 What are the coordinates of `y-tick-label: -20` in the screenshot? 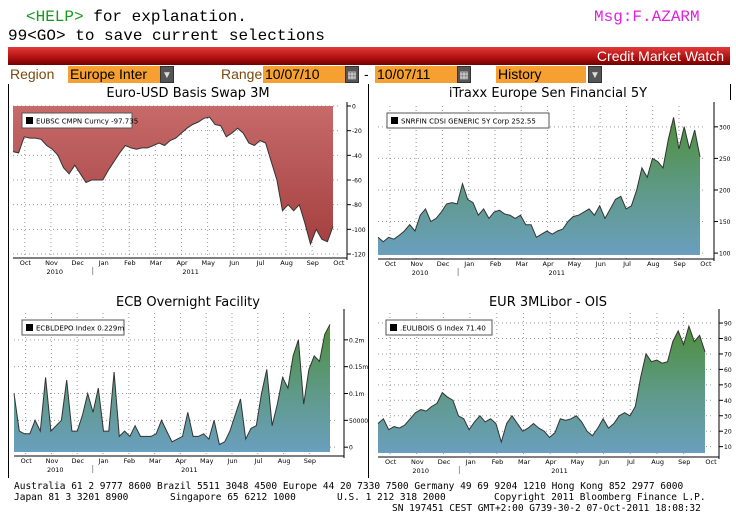 It's located at (357, 131).